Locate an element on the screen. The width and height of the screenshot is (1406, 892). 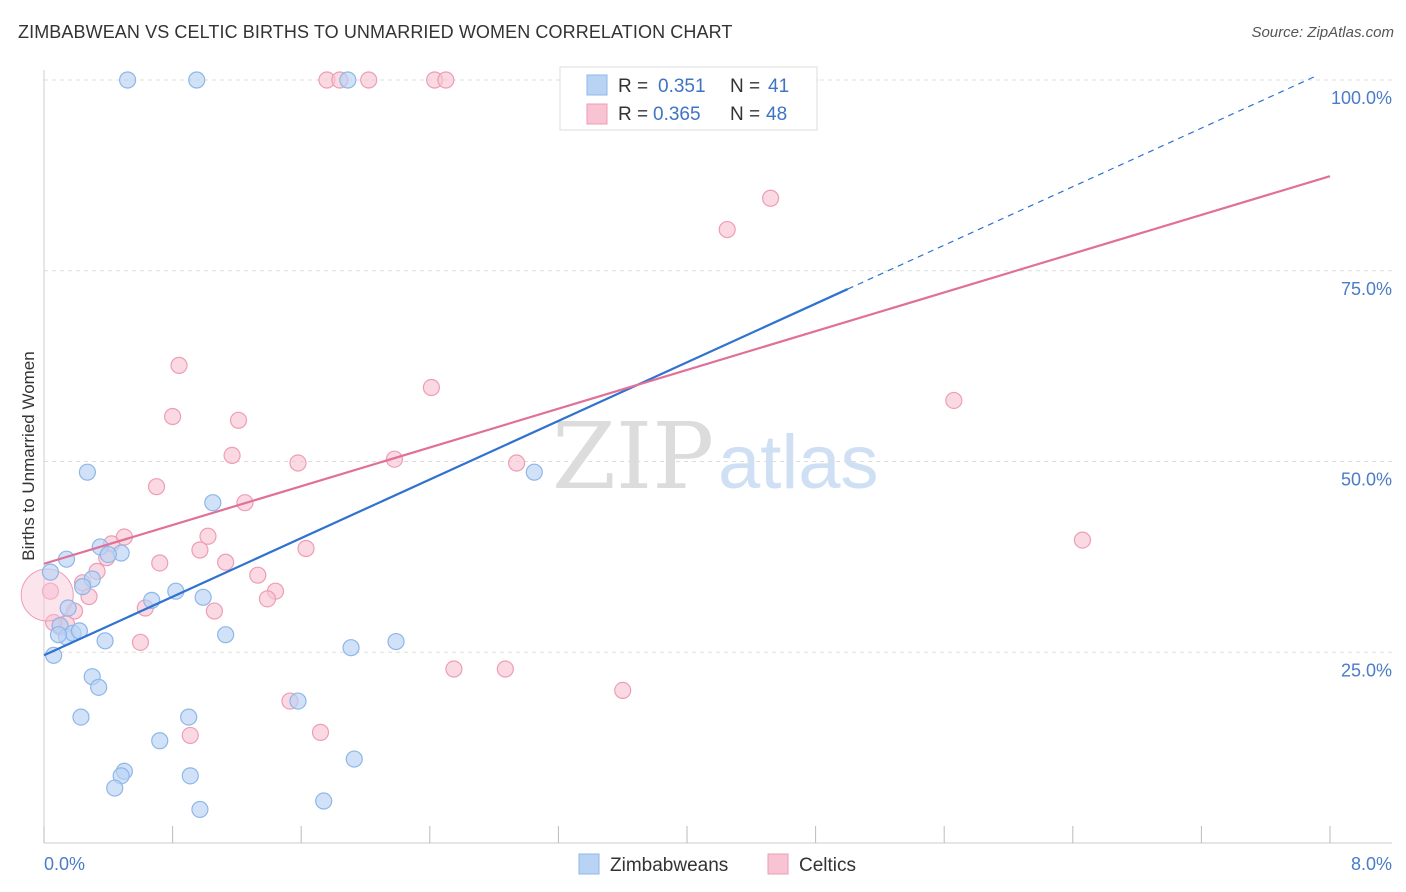
legend-r-label-blue: R = is located at coordinates (633, 86).